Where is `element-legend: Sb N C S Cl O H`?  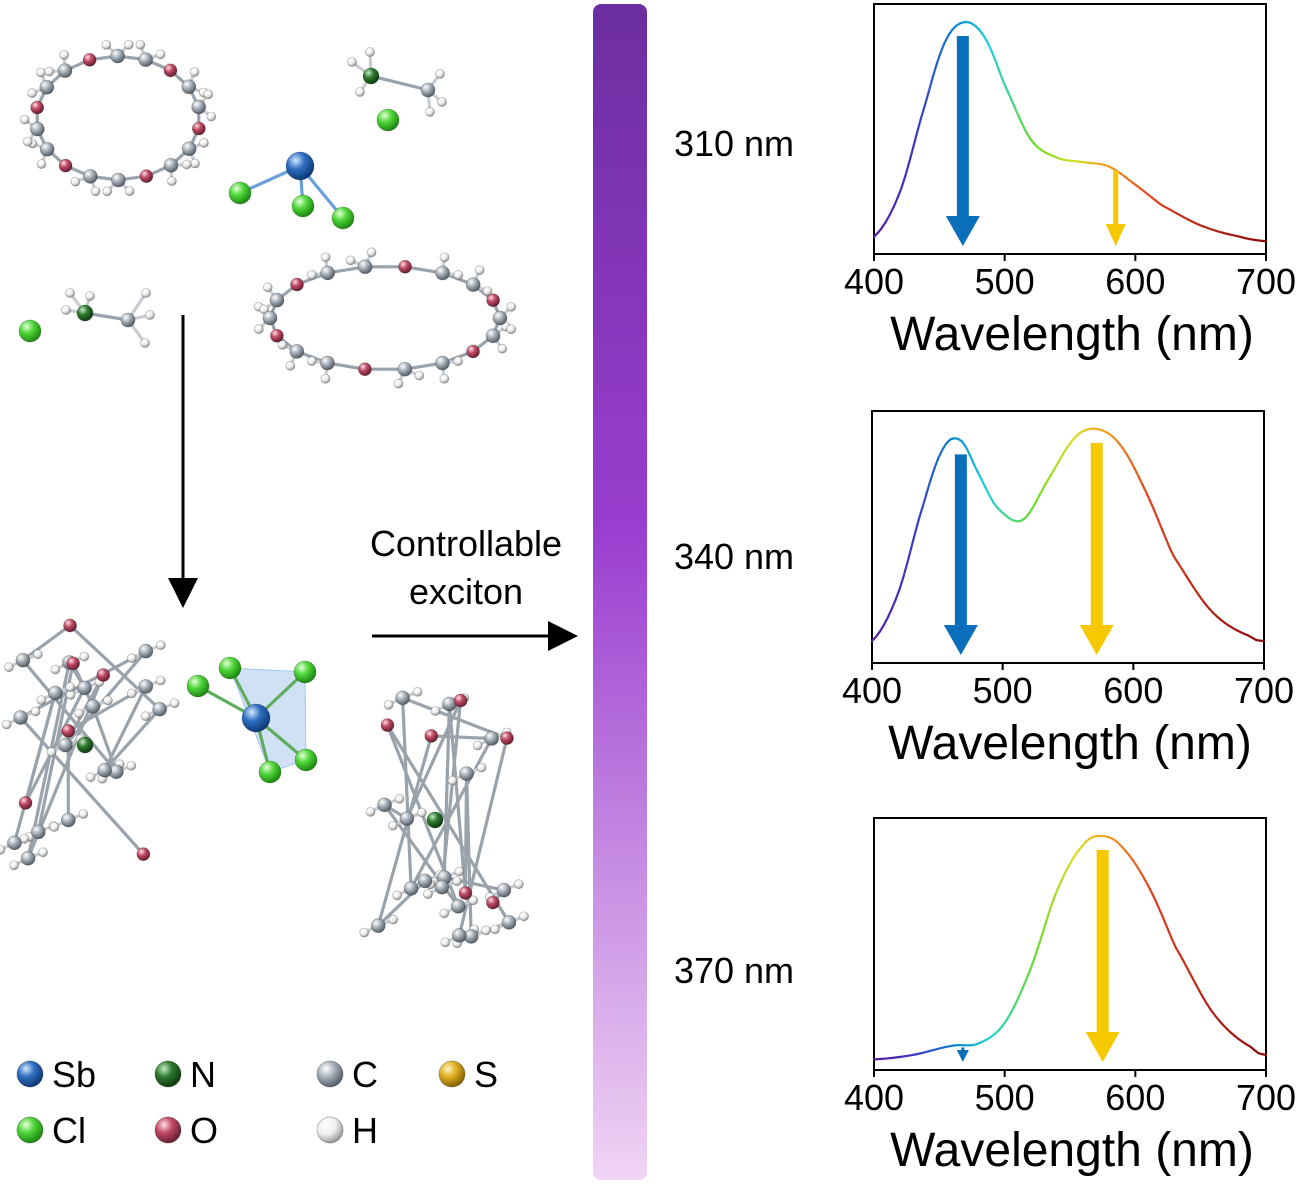 element-legend: Sb N C S Cl O H is located at coordinates (257, 1102).